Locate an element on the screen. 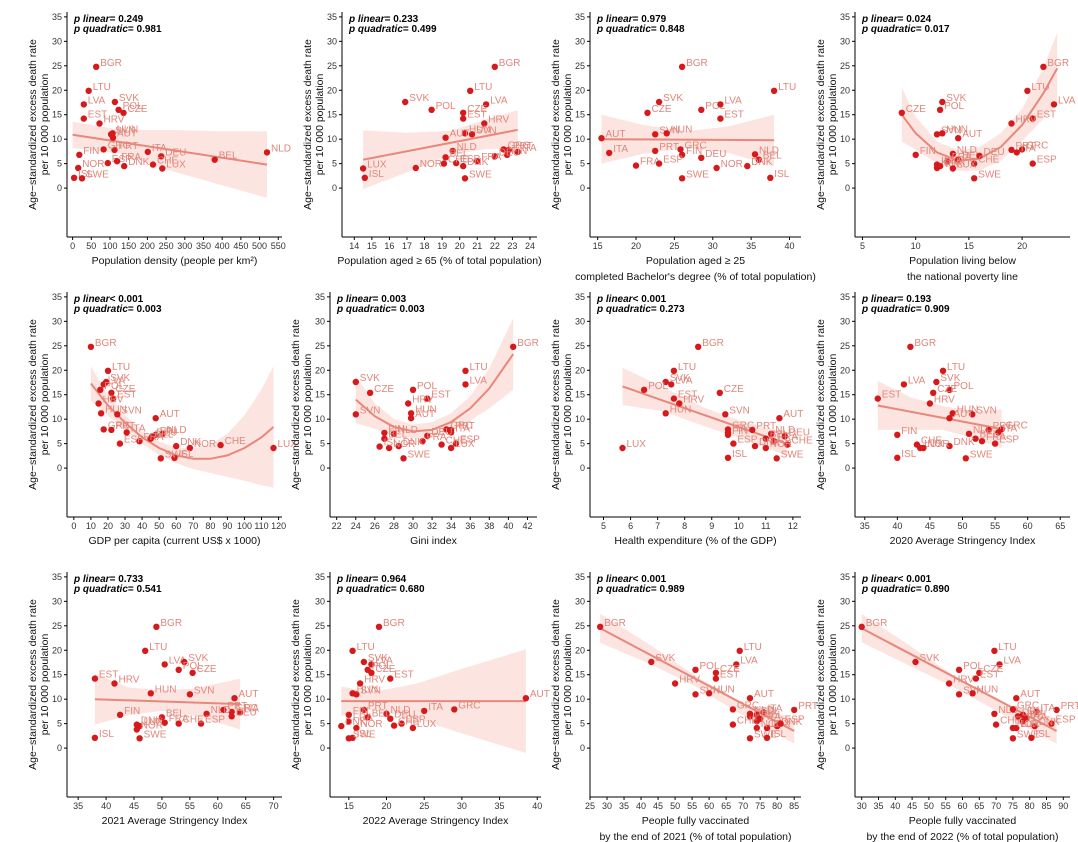 This screenshot has width=1078, height=842. point-label-nor: NOR is located at coordinates (431, 164).